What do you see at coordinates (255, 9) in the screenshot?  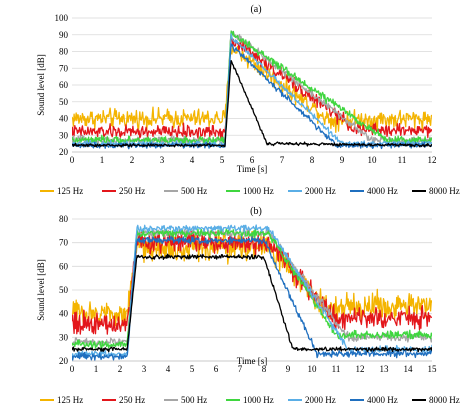 I see `panel-title: (a)` at bounding box center [255, 9].